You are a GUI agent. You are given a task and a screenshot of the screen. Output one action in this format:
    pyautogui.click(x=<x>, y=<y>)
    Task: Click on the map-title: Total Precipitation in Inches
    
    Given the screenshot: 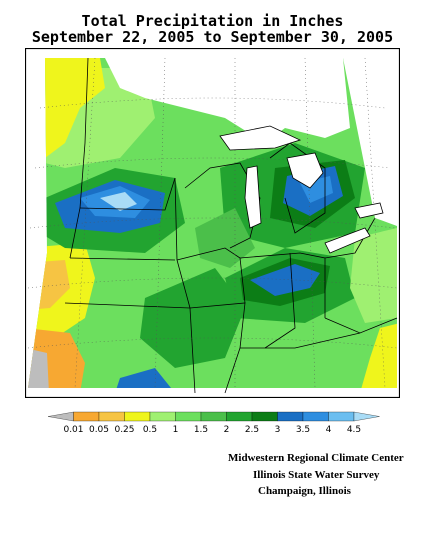 What is the action you would take?
    pyautogui.click(x=212, y=21)
    